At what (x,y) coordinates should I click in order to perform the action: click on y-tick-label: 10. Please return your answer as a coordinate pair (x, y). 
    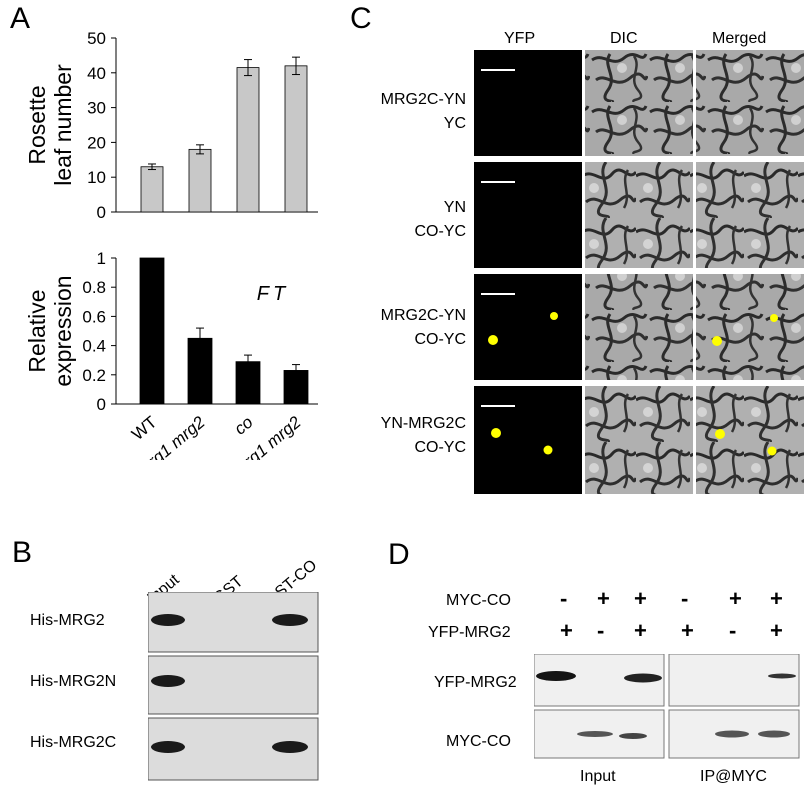
    Looking at the image, I should click on (96, 177).